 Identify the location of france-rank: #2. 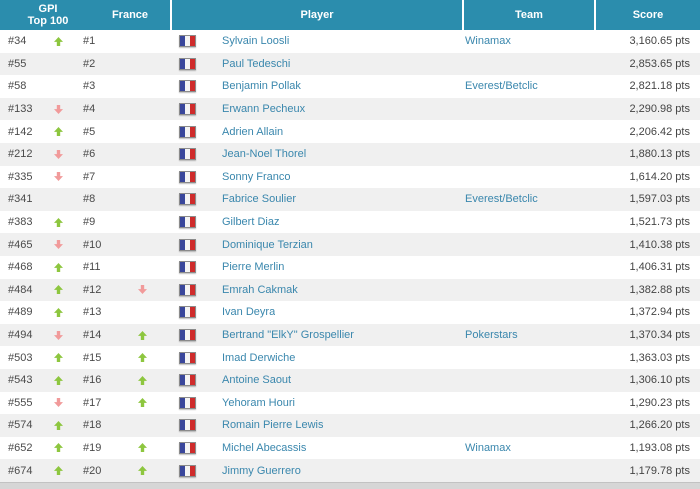
(89, 63).